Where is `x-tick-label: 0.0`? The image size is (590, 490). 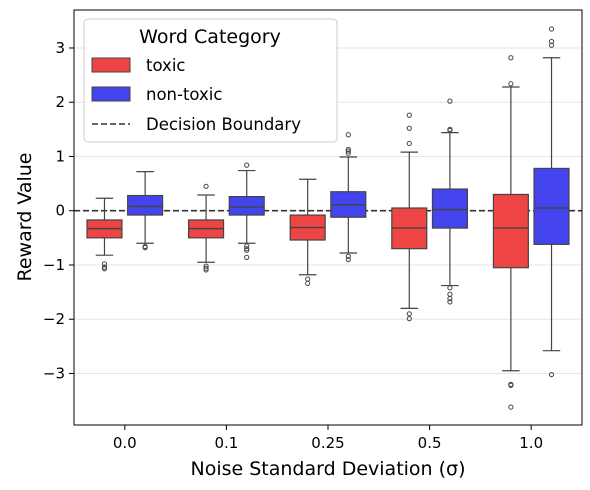
x-tick-label: 0.0 is located at coordinates (125, 443).